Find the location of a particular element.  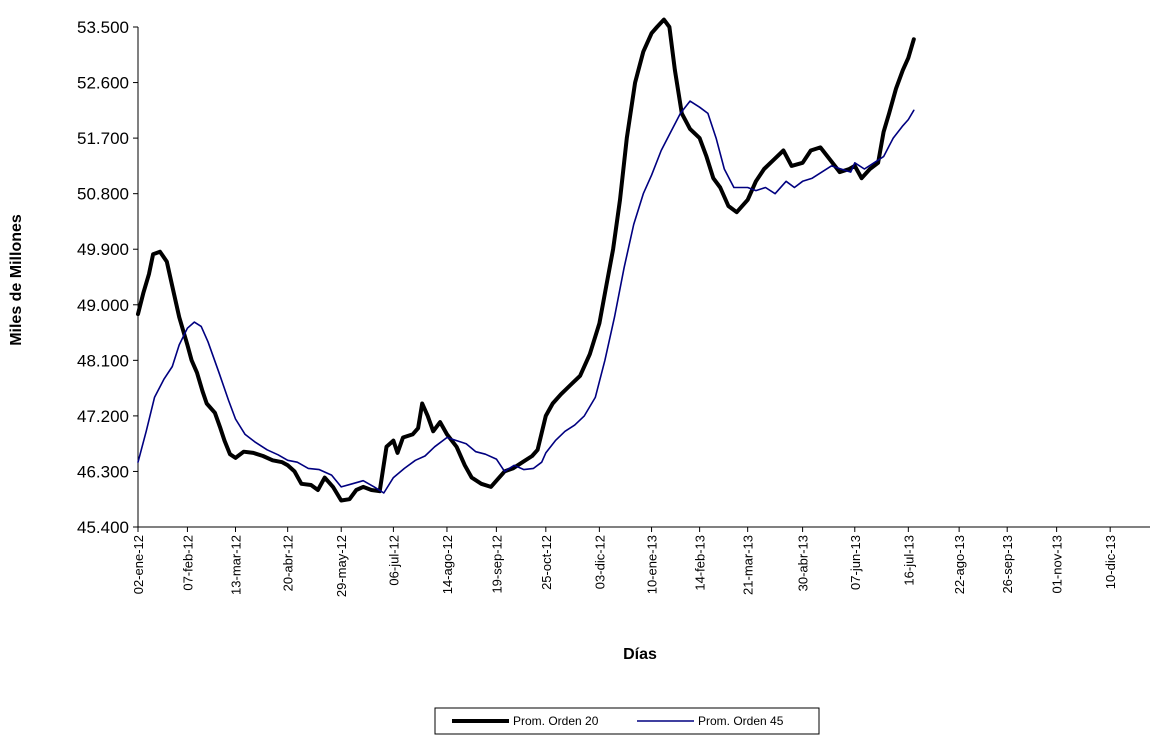

x-tick-label: 25-oct-12 is located at coordinates (546, 562).